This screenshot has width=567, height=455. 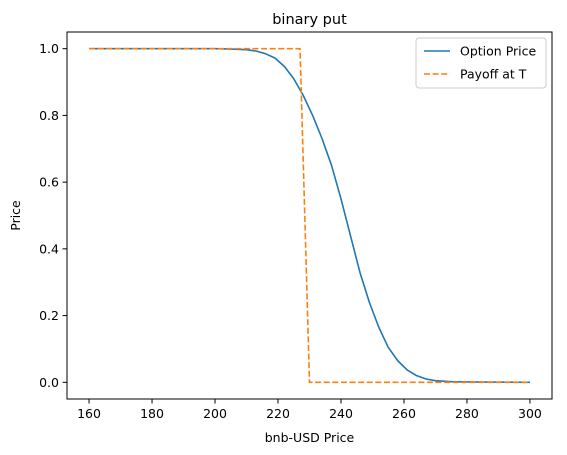 I want to click on x-tick-label: 160, so click(x=89, y=413).